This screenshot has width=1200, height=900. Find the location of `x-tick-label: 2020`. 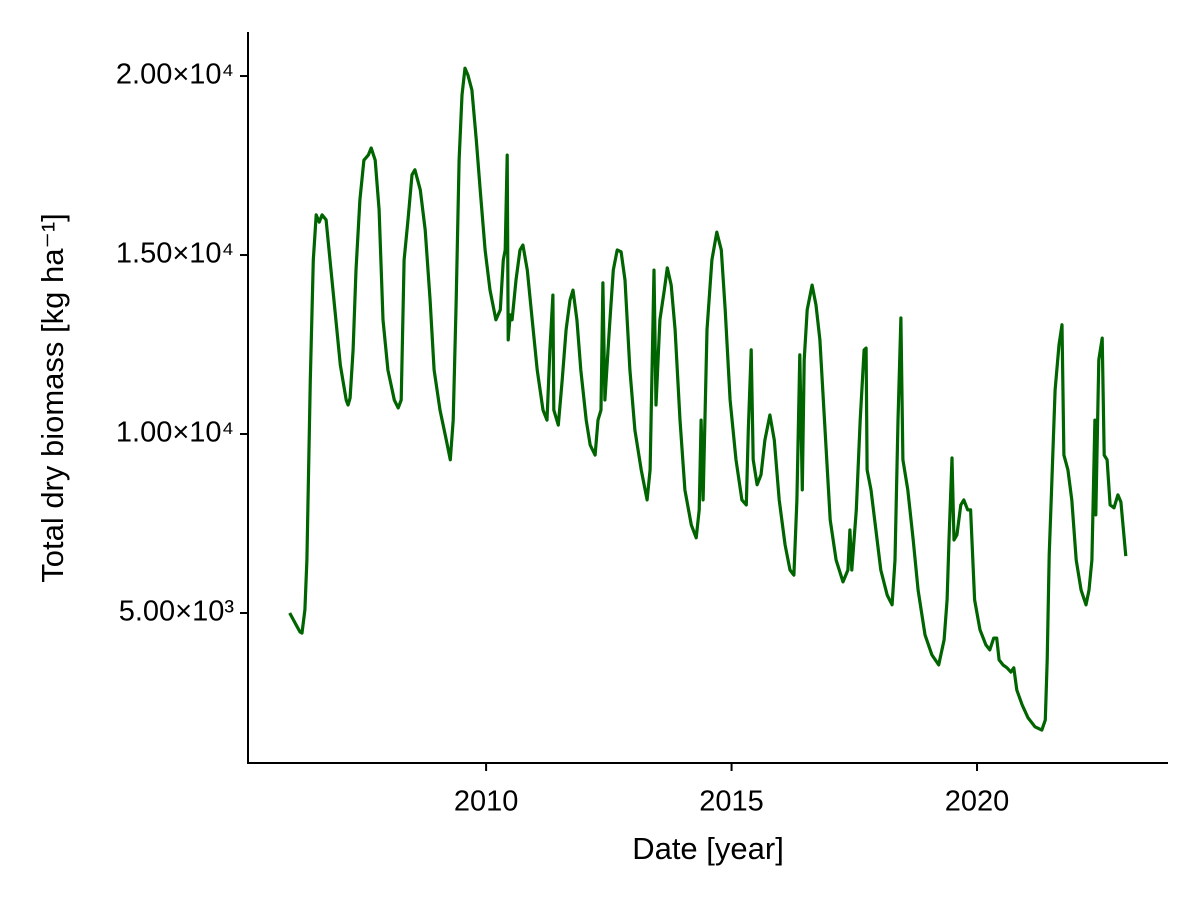

x-tick-label: 2020 is located at coordinates (977, 802).